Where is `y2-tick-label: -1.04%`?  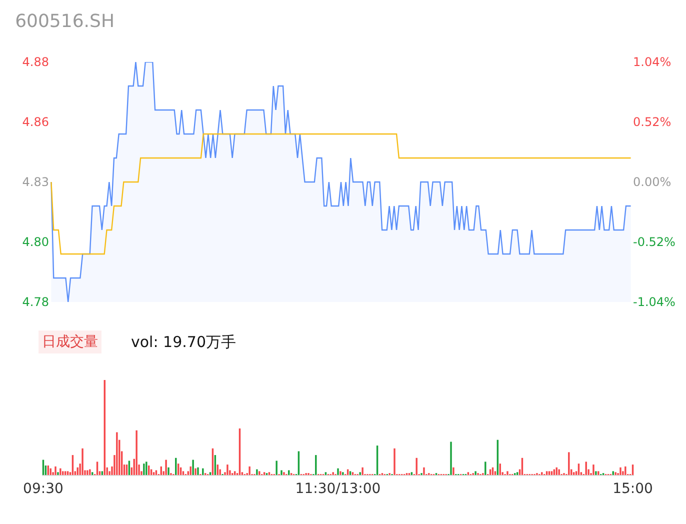
y2-tick-label: -1.04% is located at coordinates (654, 302).